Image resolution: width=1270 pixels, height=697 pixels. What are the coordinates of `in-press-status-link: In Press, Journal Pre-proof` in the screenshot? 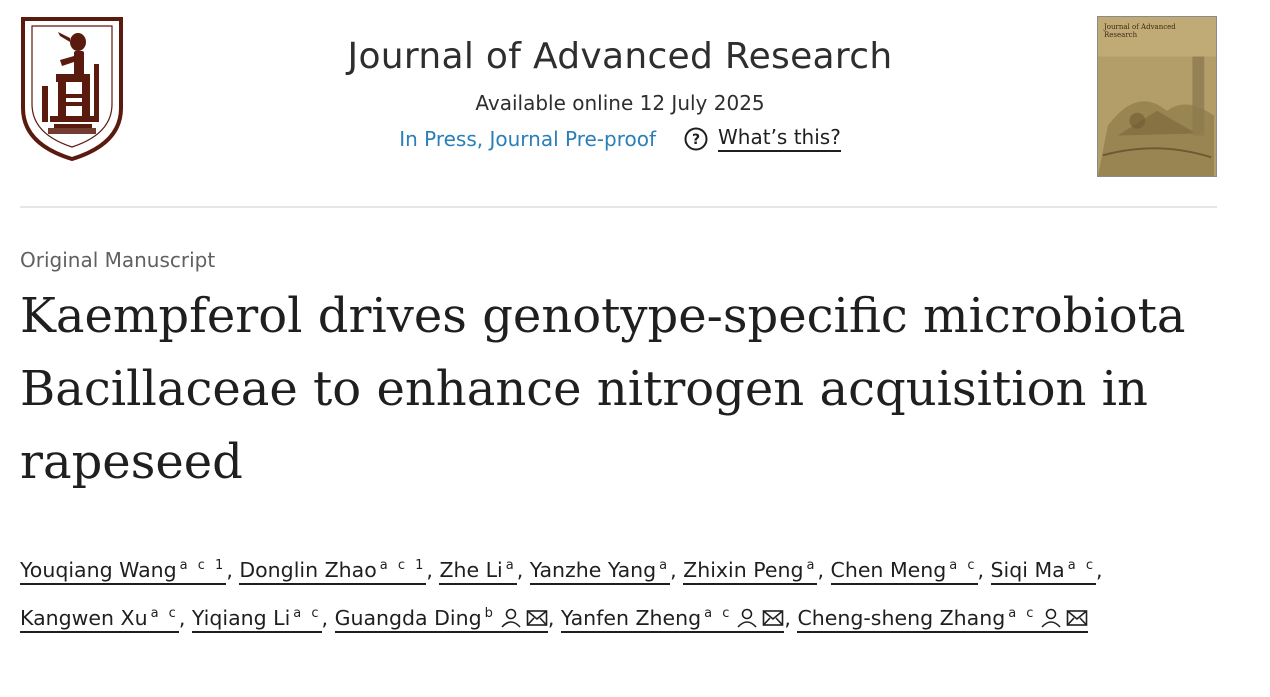 It's located at (528, 138).